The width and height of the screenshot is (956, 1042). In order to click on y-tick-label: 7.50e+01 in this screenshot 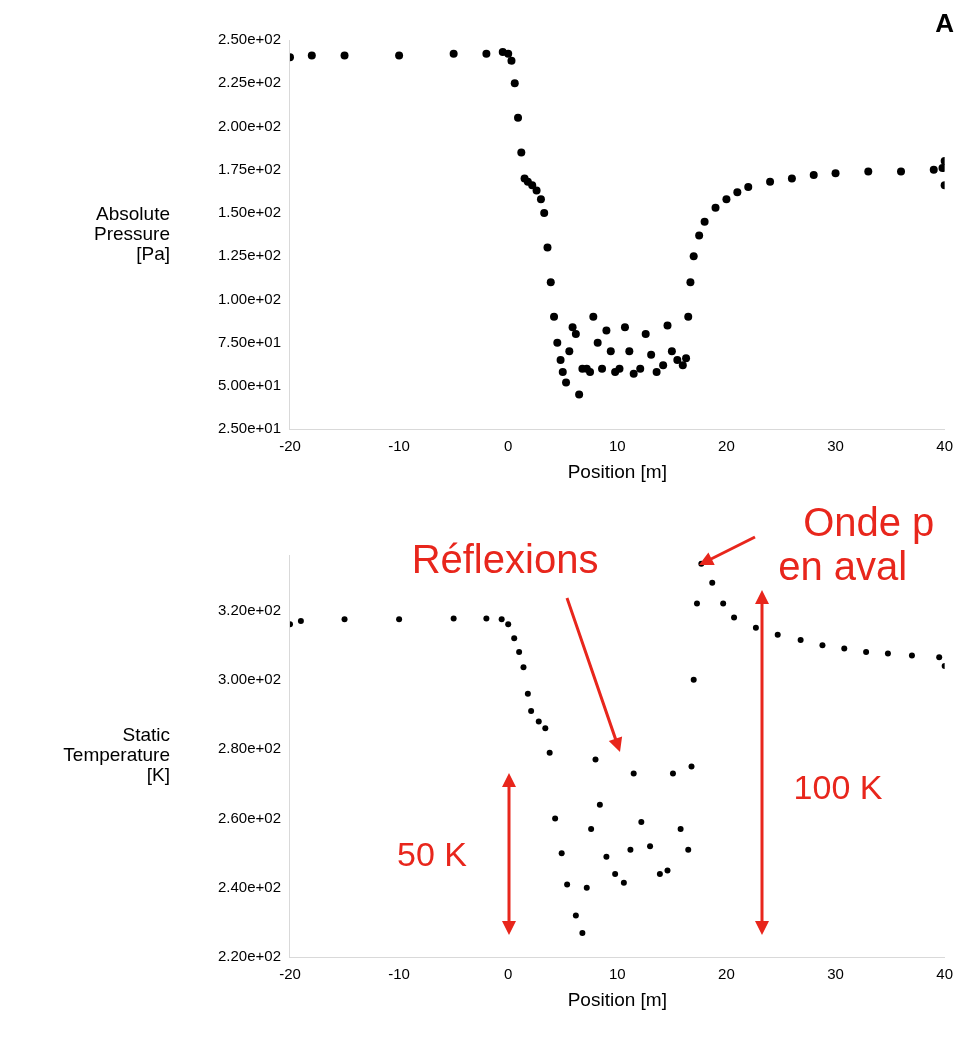, I will do `click(249, 341)`.